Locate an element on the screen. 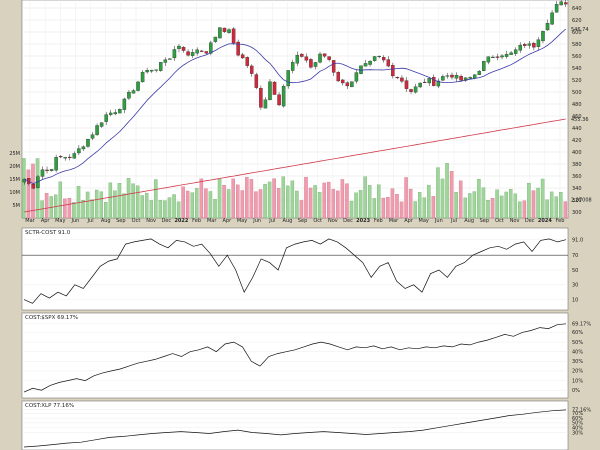 Image resolution: width=600 pixels, height=450 pixels. x-tick-label: Oct is located at coordinates (317, 221).